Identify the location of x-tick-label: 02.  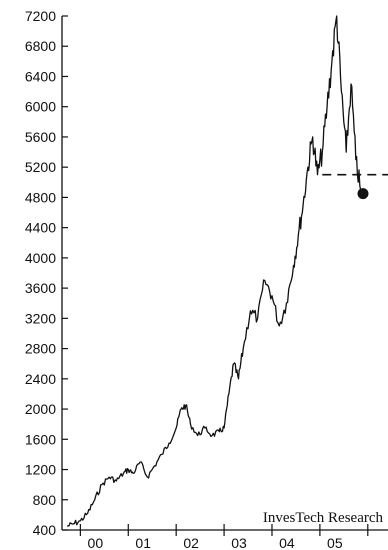
(191, 542).